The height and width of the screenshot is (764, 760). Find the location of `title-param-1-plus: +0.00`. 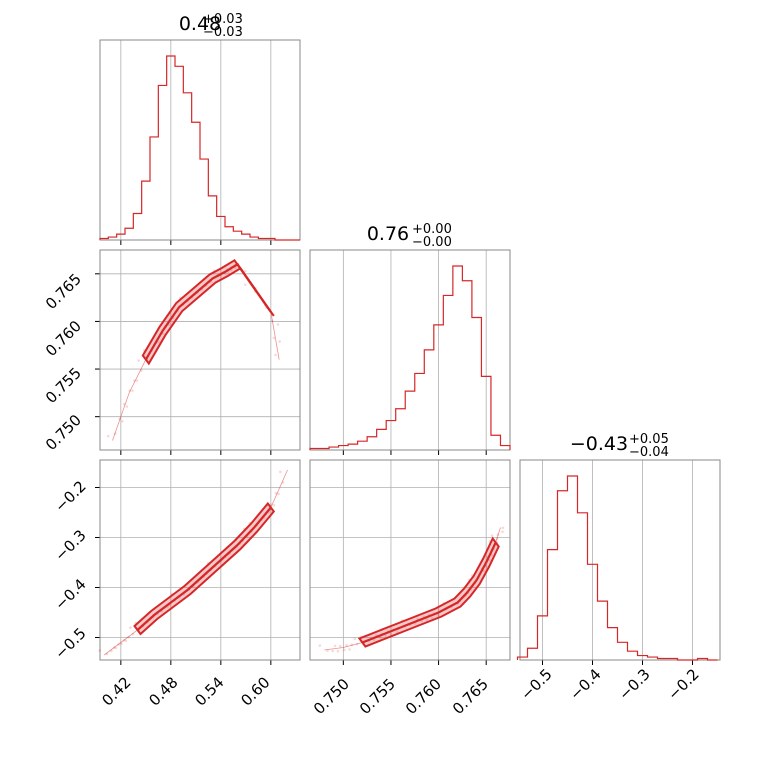

title-param-1-plus: +0.00 is located at coordinates (432, 229).